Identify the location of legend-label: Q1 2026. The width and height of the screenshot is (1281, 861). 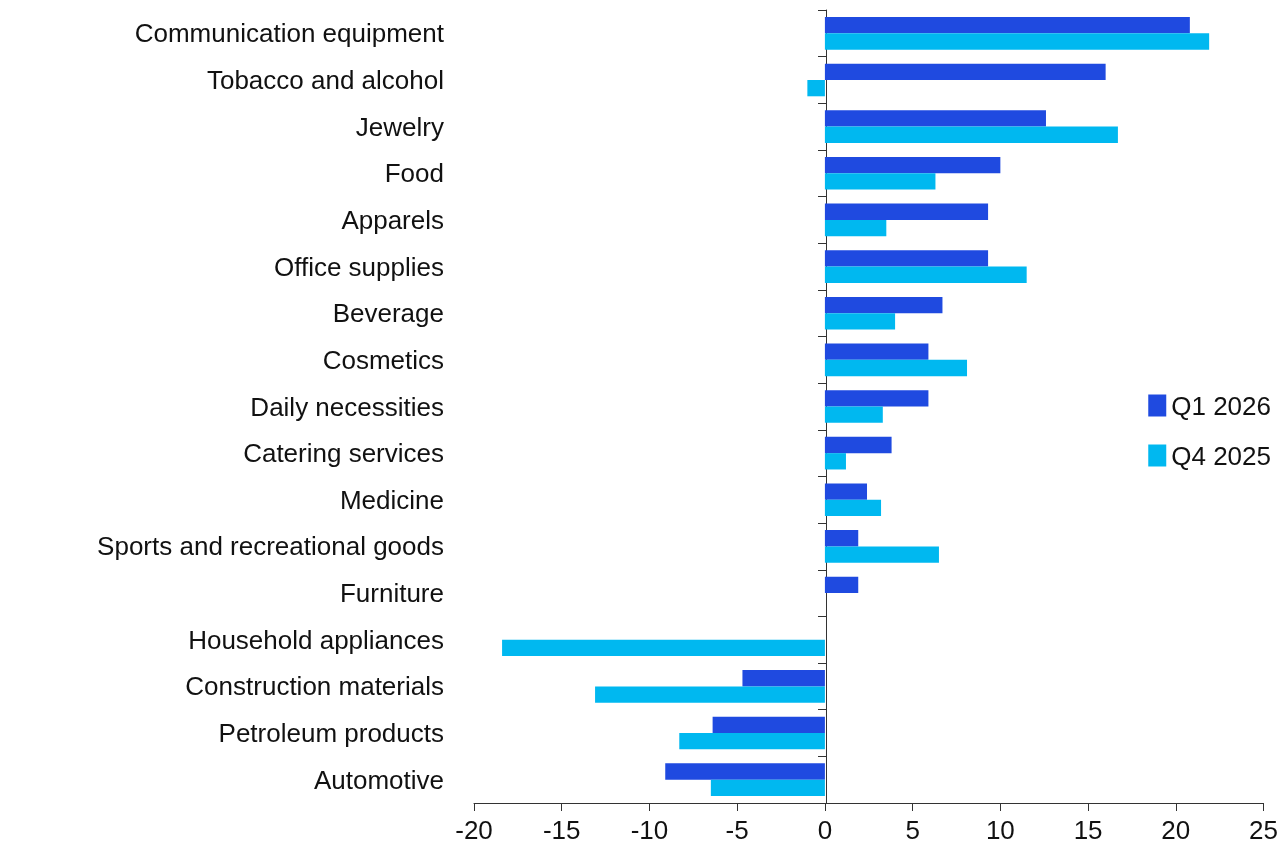
(1221, 405).